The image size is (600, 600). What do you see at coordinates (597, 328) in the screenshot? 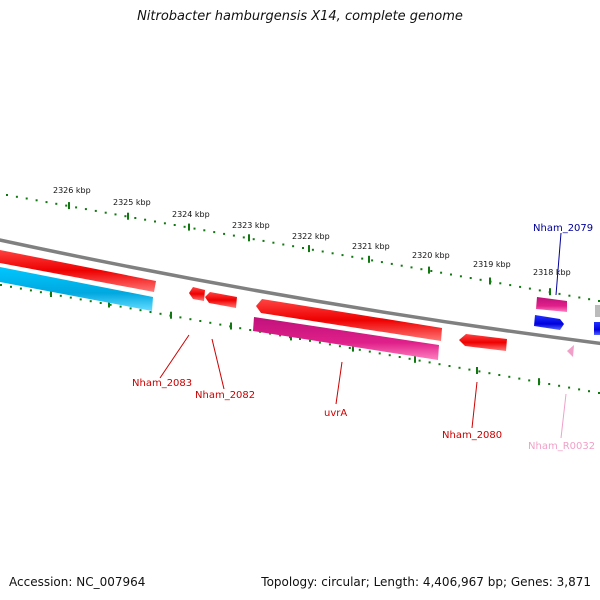
I see `gene-feature-right-blue` at bounding box center [597, 328].